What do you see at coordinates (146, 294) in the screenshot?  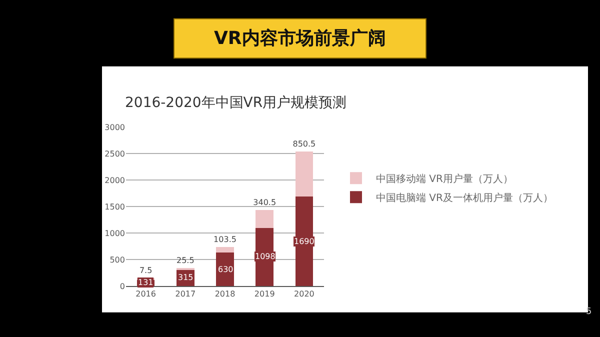 I see `x-tick-label: 2016` at bounding box center [146, 294].